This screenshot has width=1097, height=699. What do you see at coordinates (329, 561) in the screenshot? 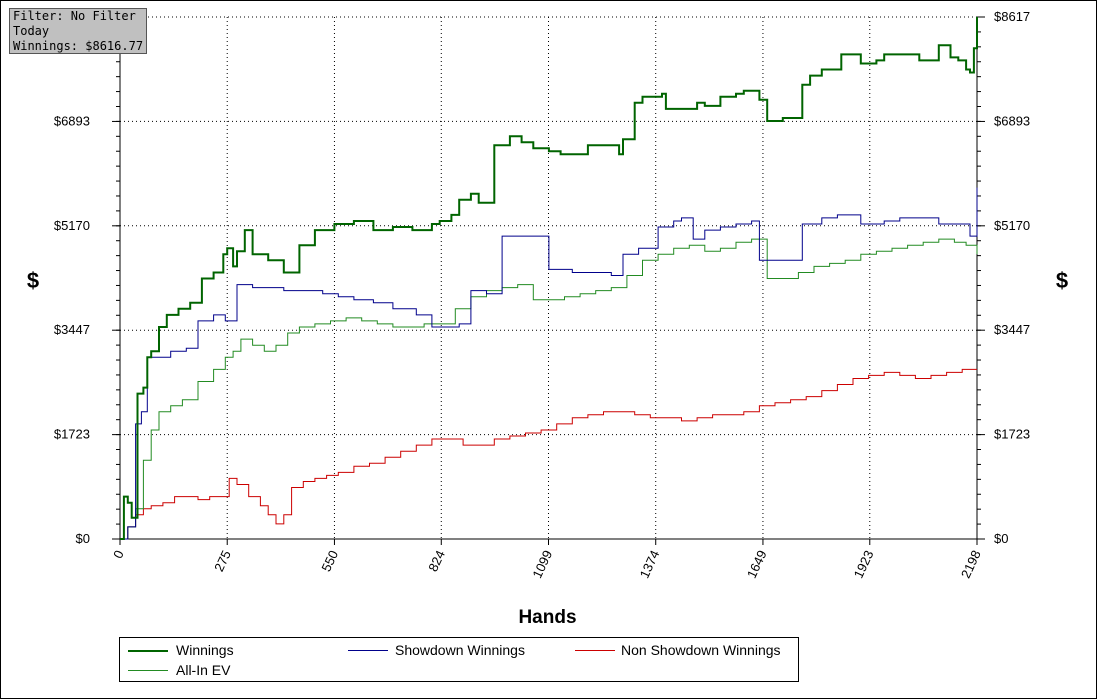
I see `x-tick-label: 550` at bounding box center [329, 561].